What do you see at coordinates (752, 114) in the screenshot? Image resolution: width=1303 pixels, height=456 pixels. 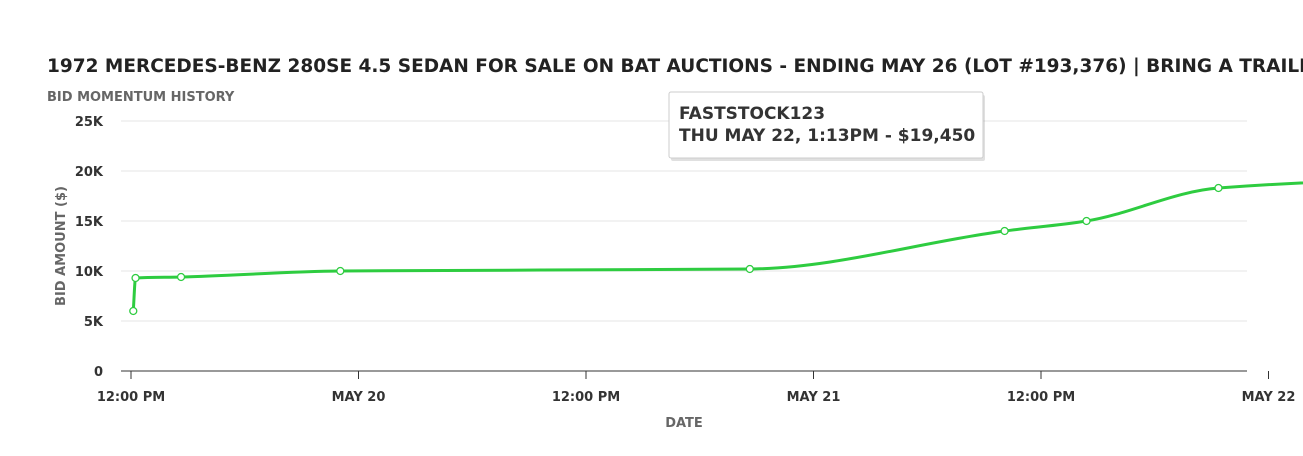 I see `tooltip-bidder: FASTSTOCK123` at bounding box center [752, 114].